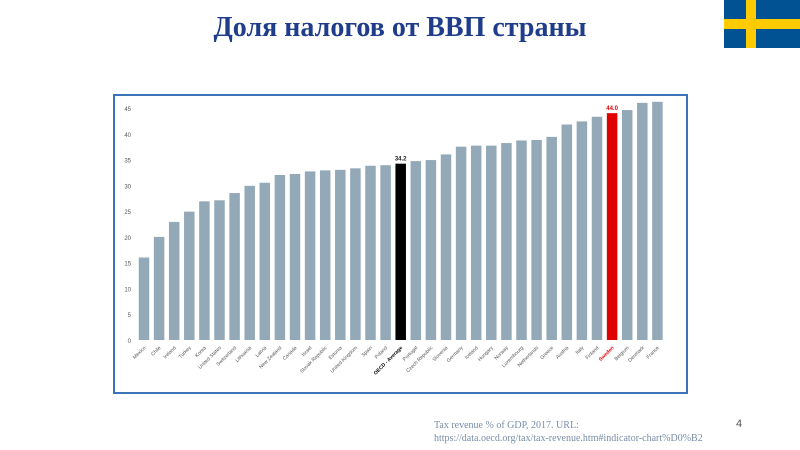 This screenshot has height=450, width=800. I want to click on bar-france, so click(657, 221).